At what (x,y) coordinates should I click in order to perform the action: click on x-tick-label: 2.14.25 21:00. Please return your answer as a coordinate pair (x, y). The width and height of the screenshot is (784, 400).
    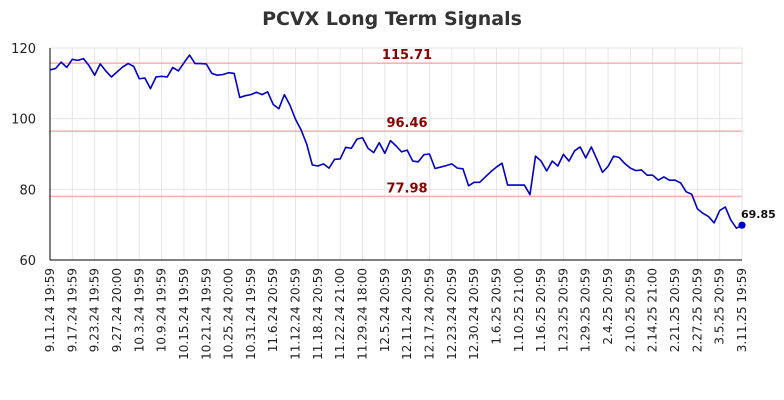
    Looking at the image, I should click on (653, 310).